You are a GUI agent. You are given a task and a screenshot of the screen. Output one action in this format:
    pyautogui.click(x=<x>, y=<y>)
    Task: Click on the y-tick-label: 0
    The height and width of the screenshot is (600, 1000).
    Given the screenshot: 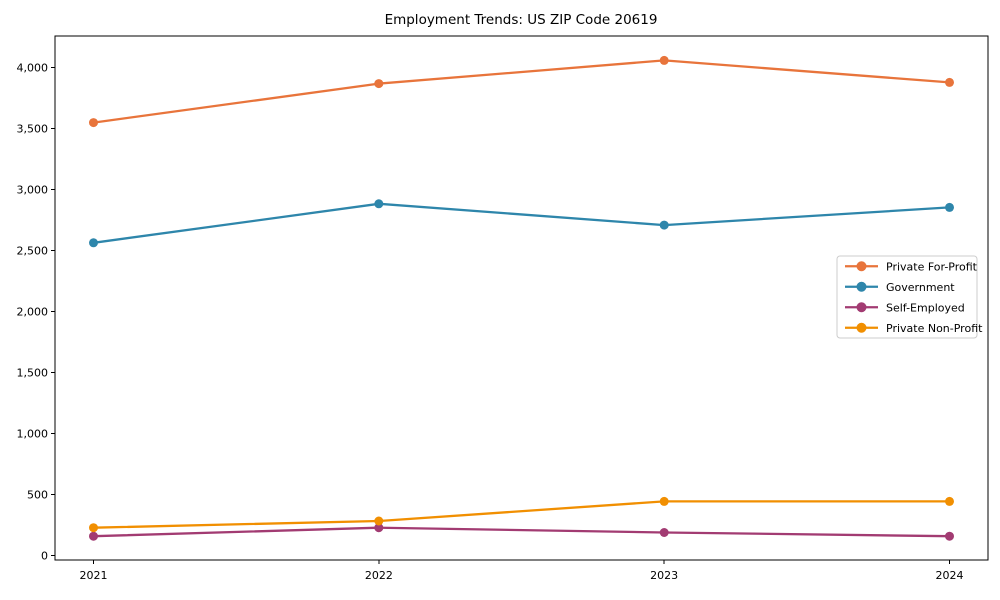 What is the action you would take?
    pyautogui.click(x=44, y=556)
    